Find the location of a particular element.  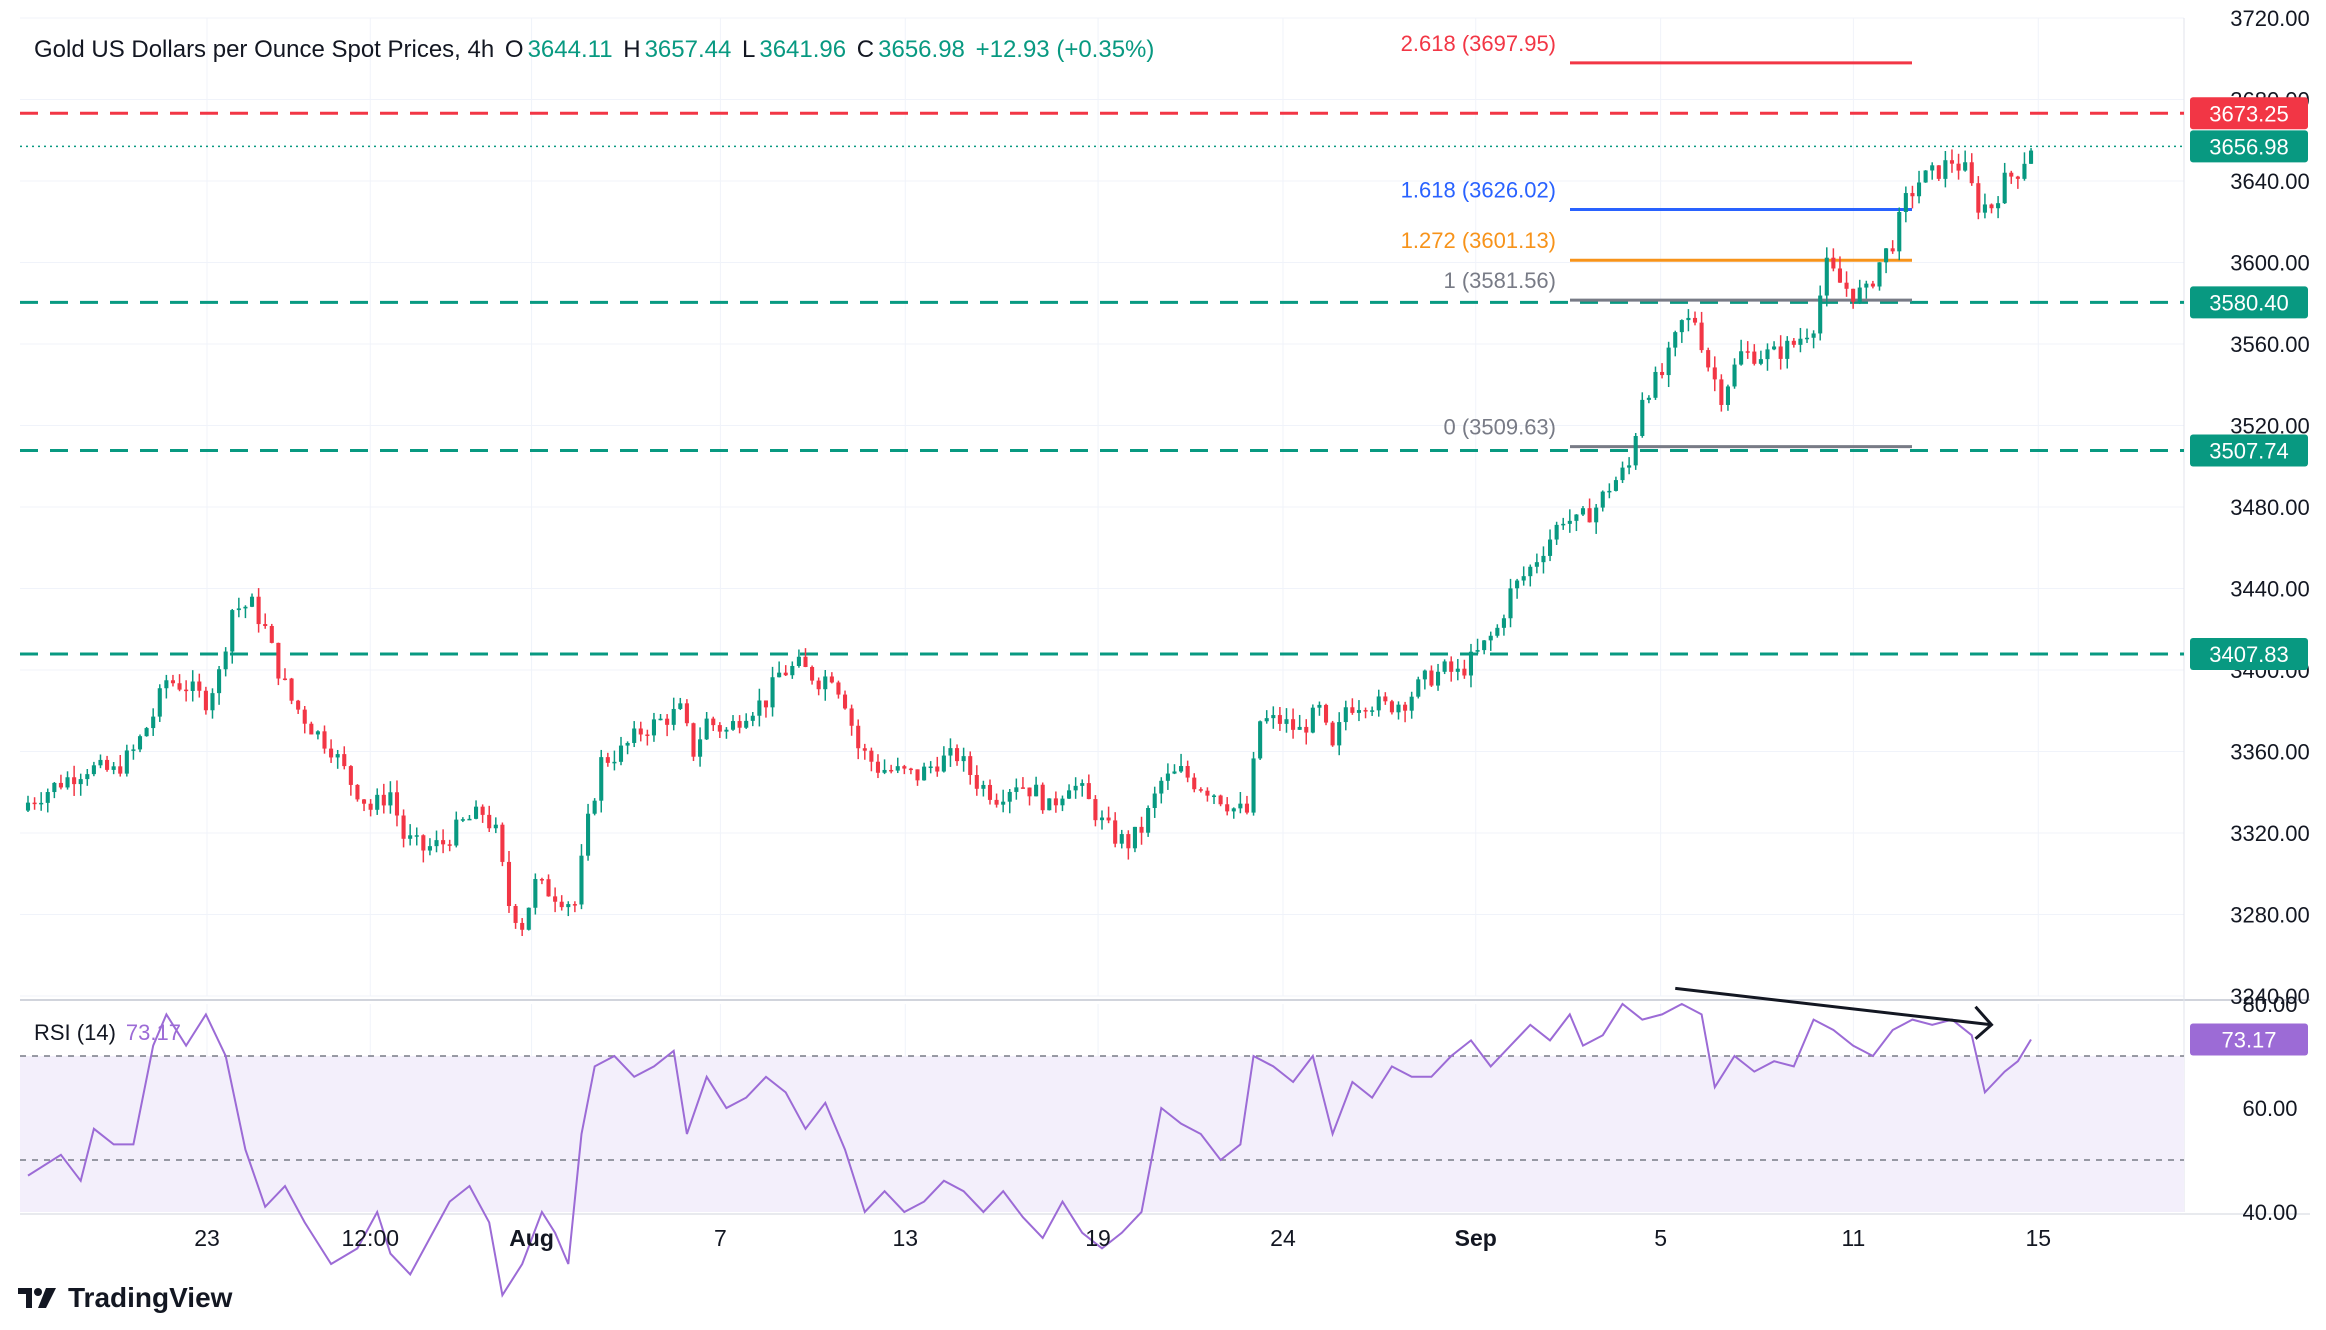

level-badge: 3673.25 is located at coordinates (2249, 113).